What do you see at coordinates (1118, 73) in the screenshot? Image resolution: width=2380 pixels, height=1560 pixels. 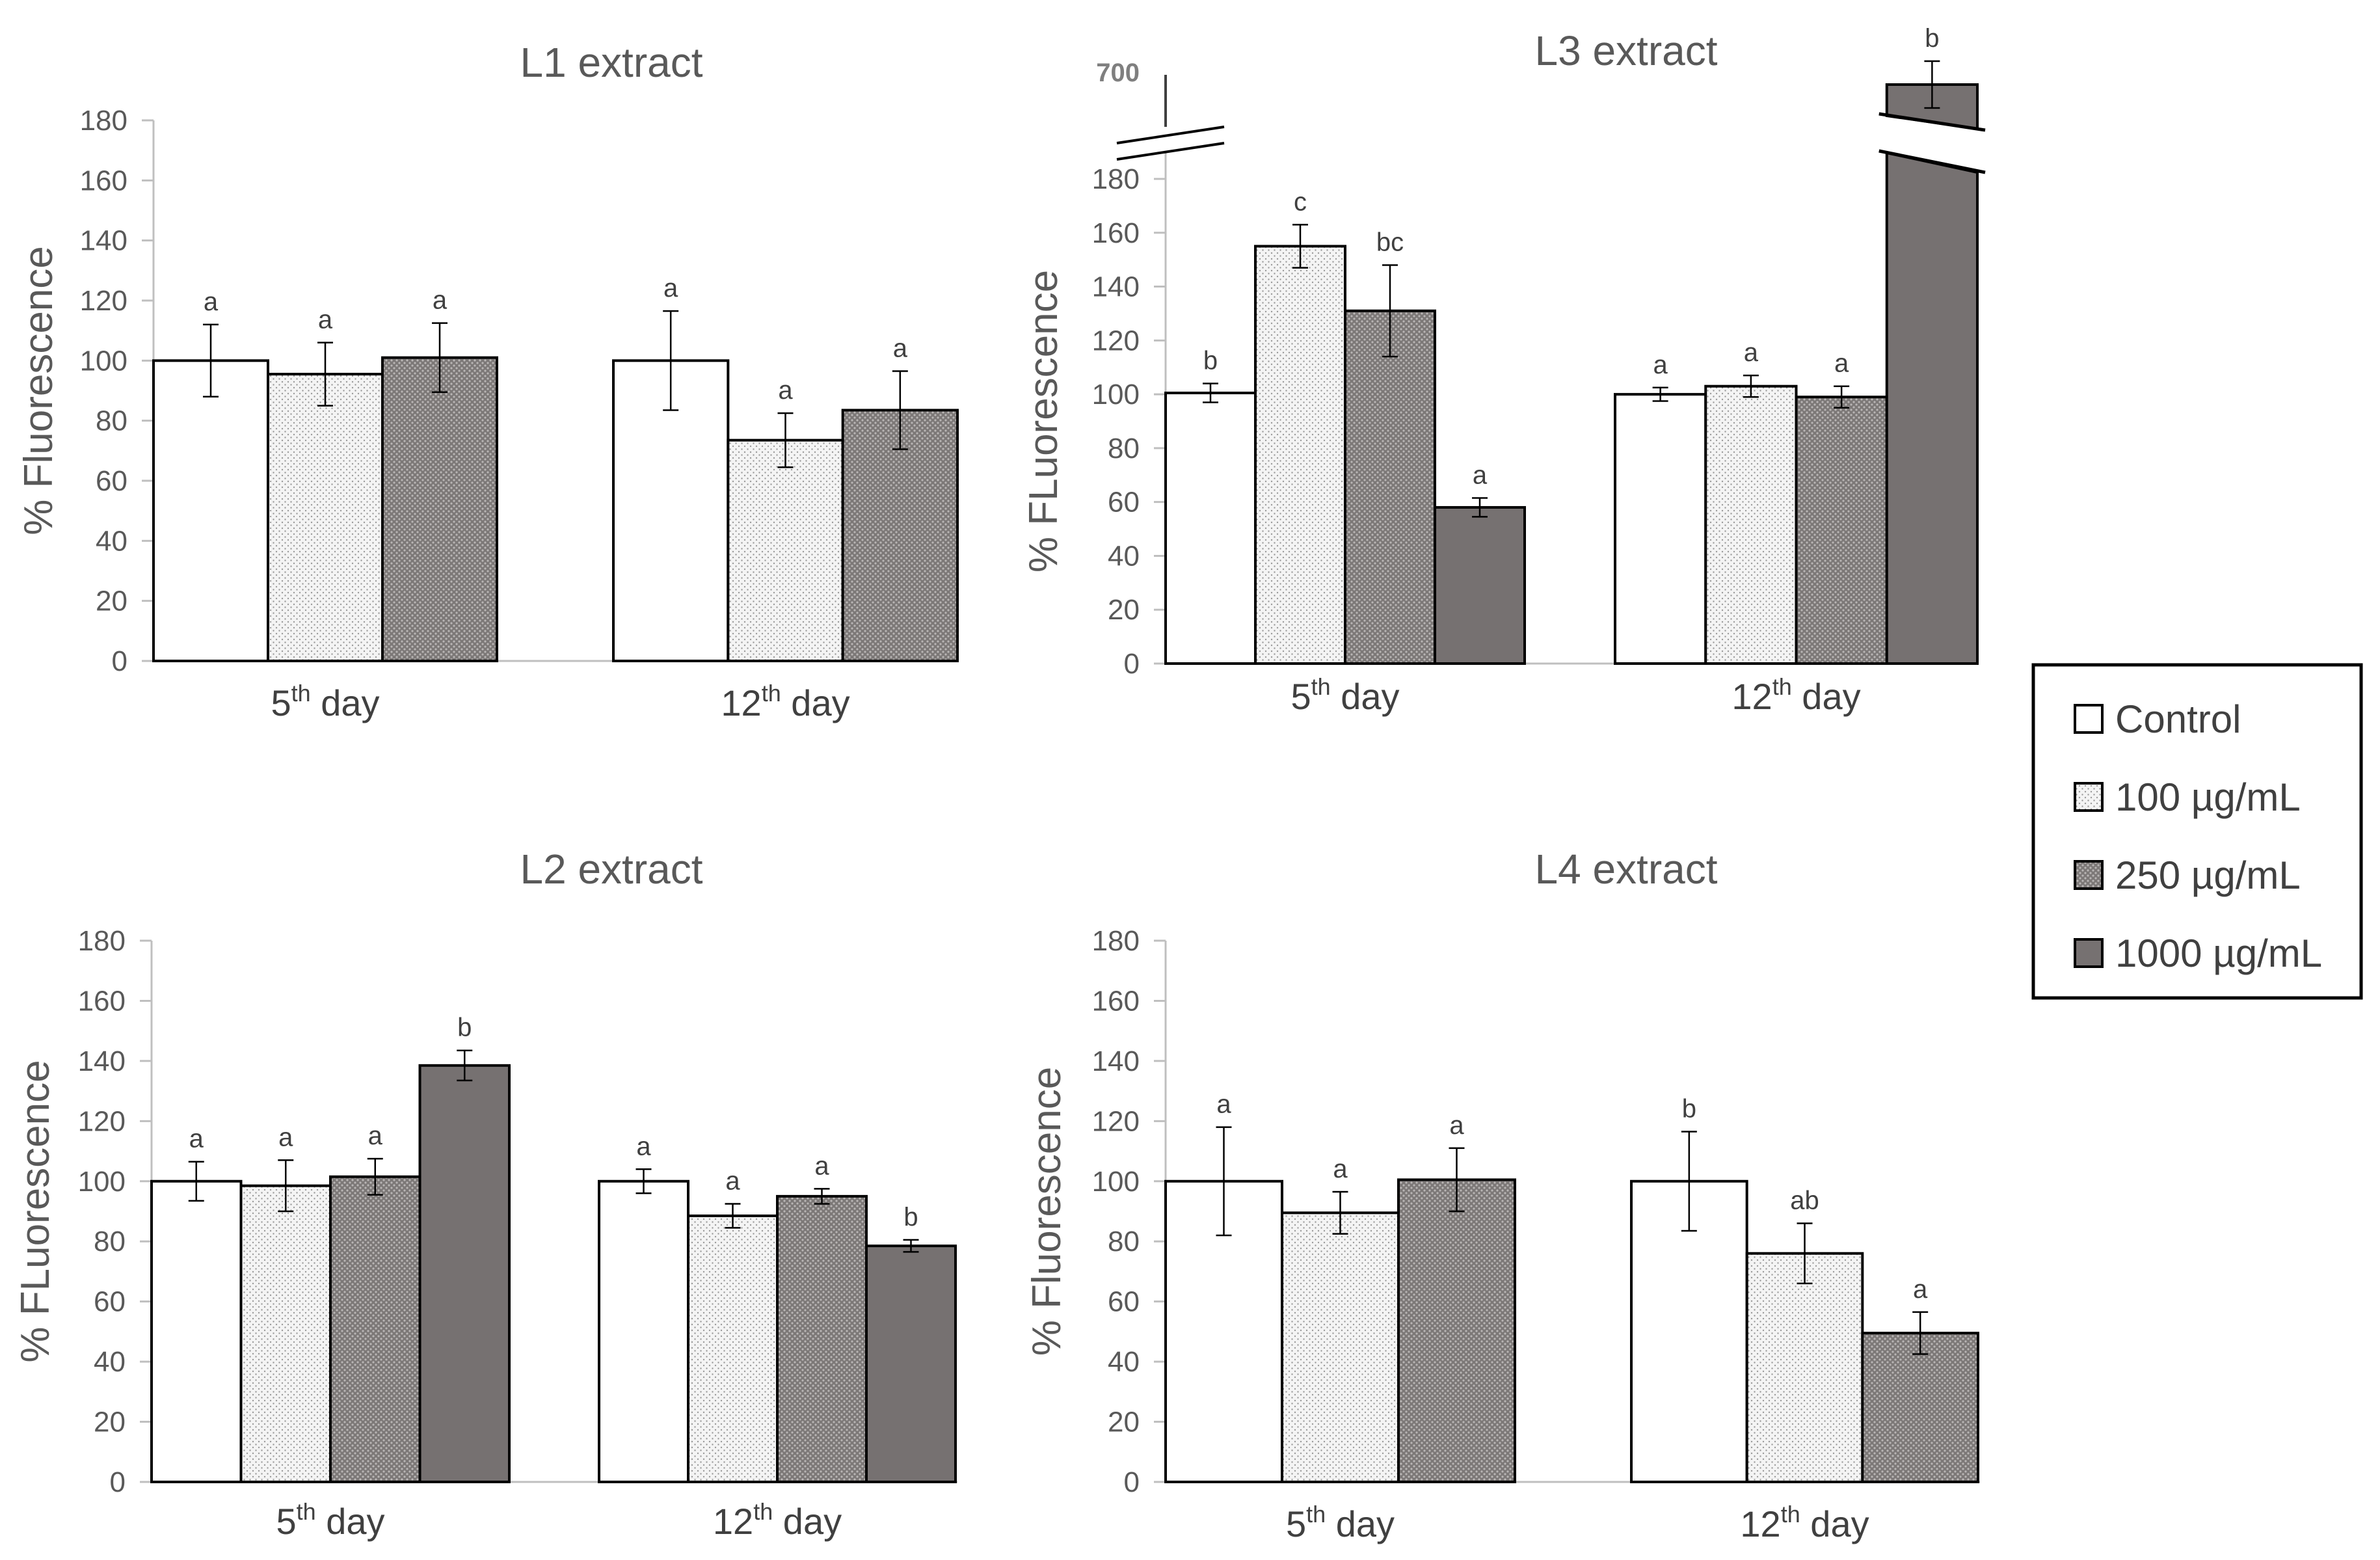 I see `axis-break-label: 700` at bounding box center [1118, 73].